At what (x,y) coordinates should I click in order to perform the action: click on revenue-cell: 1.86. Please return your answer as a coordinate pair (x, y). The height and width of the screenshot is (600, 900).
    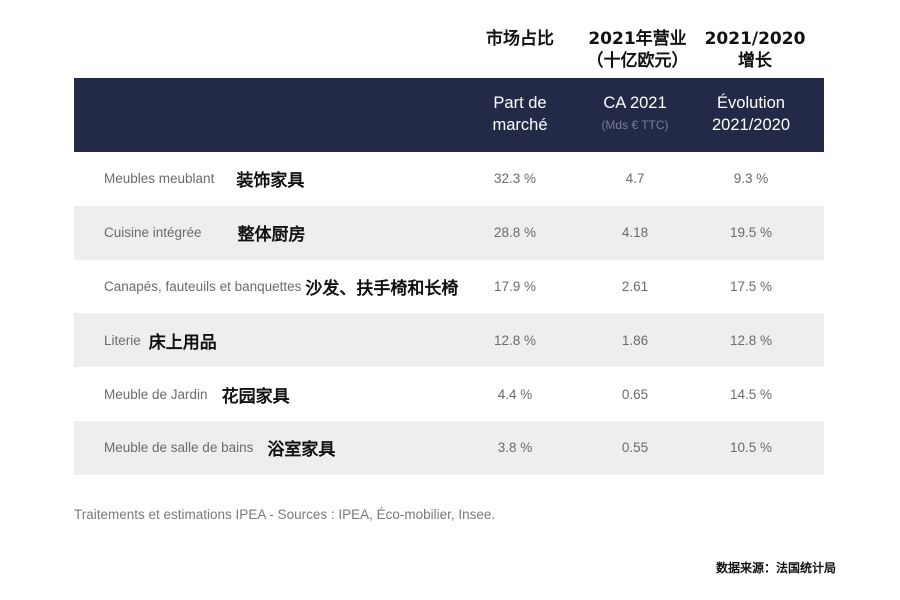
    Looking at the image, I should click on (635, 340).